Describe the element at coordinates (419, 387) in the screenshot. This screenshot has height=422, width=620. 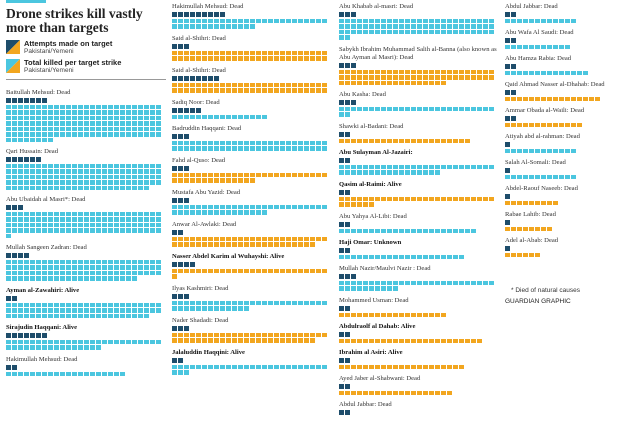
I see `attempts-grid` at that location.